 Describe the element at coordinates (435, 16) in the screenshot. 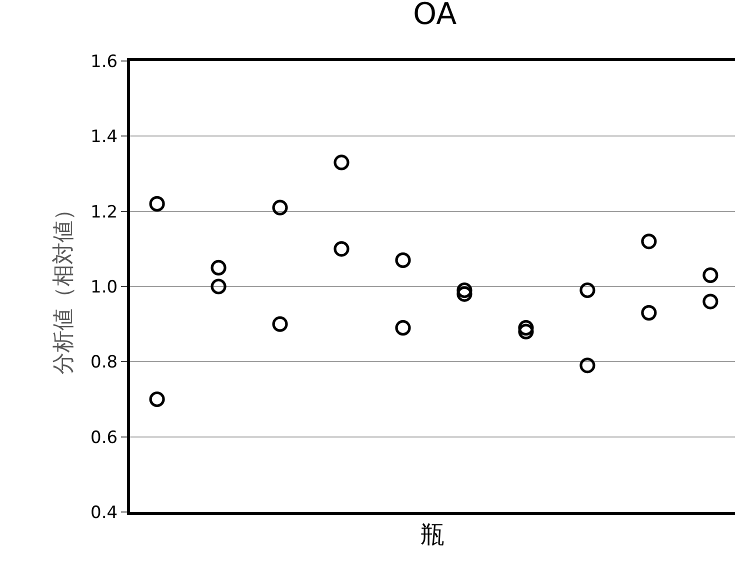

I see `chart-title: OA` at that location.